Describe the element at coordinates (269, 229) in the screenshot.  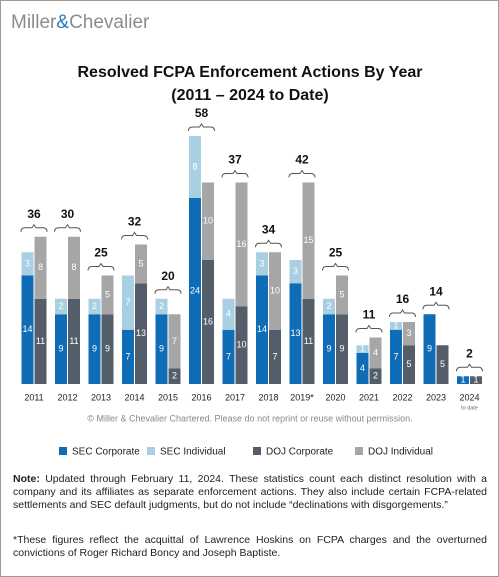
I see `total-label: 34` at that location.